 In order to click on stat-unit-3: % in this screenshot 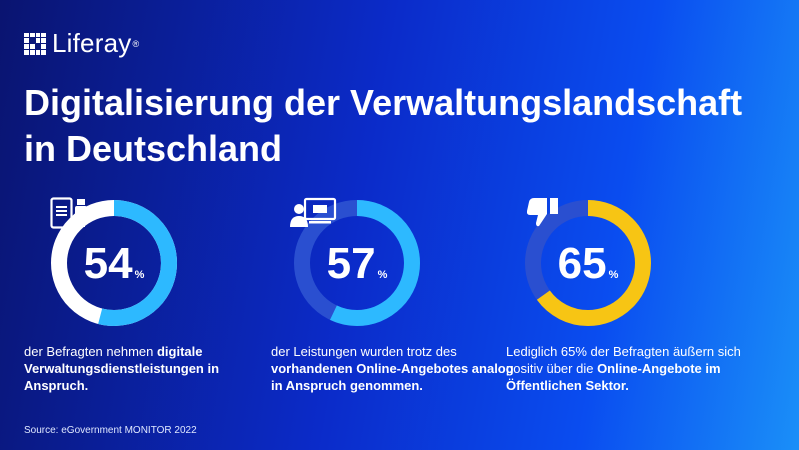, I will do `click(613, 275)`.